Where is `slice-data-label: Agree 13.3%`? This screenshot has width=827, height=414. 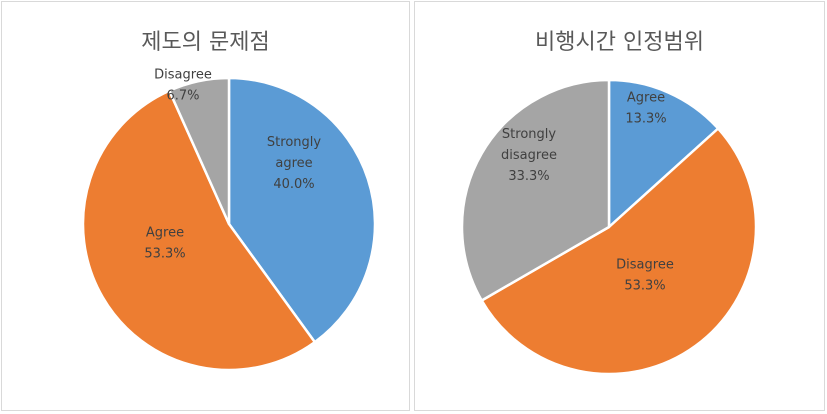 slice-data-label: Agree 13.3% is located at coordinates (645, 109).